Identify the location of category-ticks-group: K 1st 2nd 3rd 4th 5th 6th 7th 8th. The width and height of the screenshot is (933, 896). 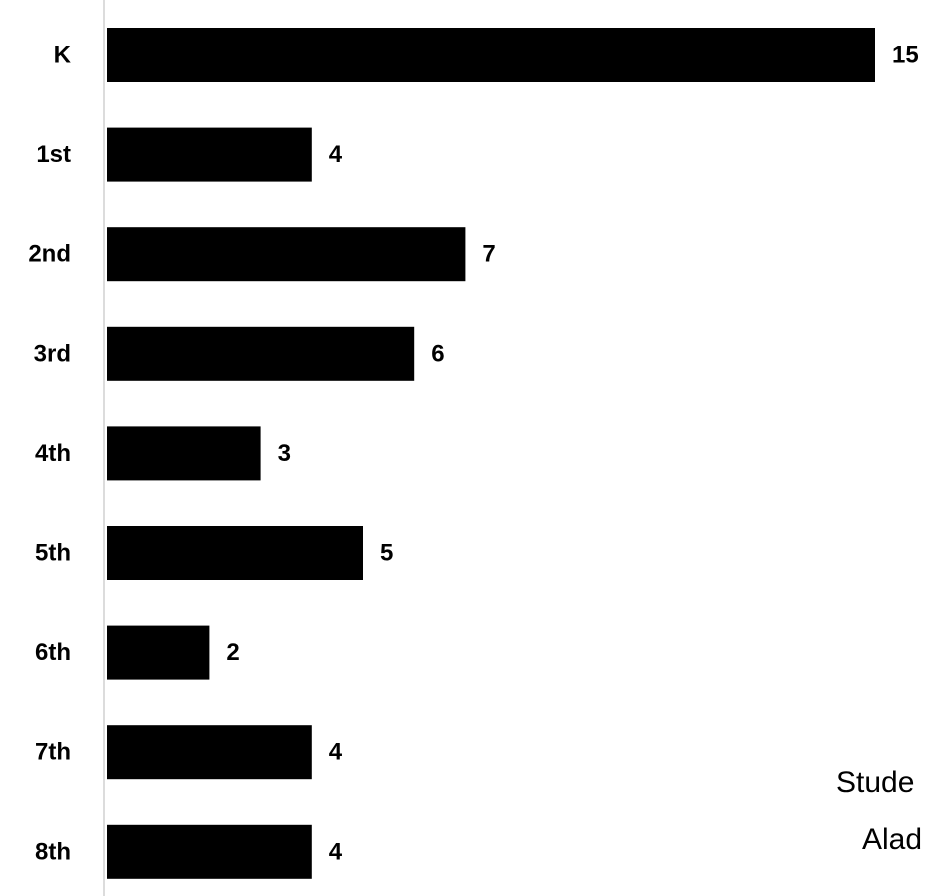
(49, 454).